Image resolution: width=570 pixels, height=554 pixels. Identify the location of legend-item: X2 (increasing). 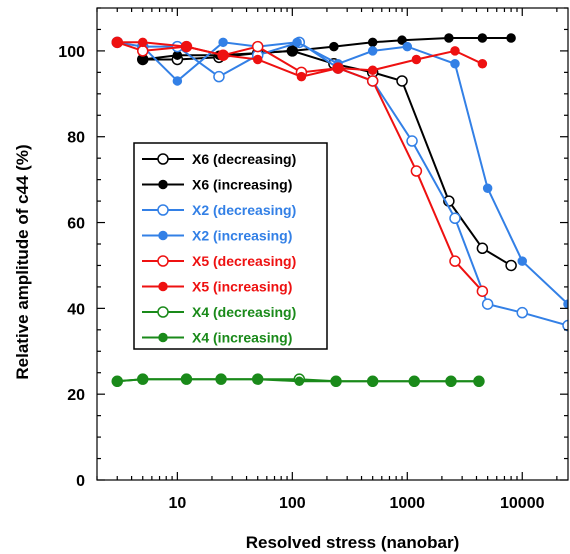
(217, 236).